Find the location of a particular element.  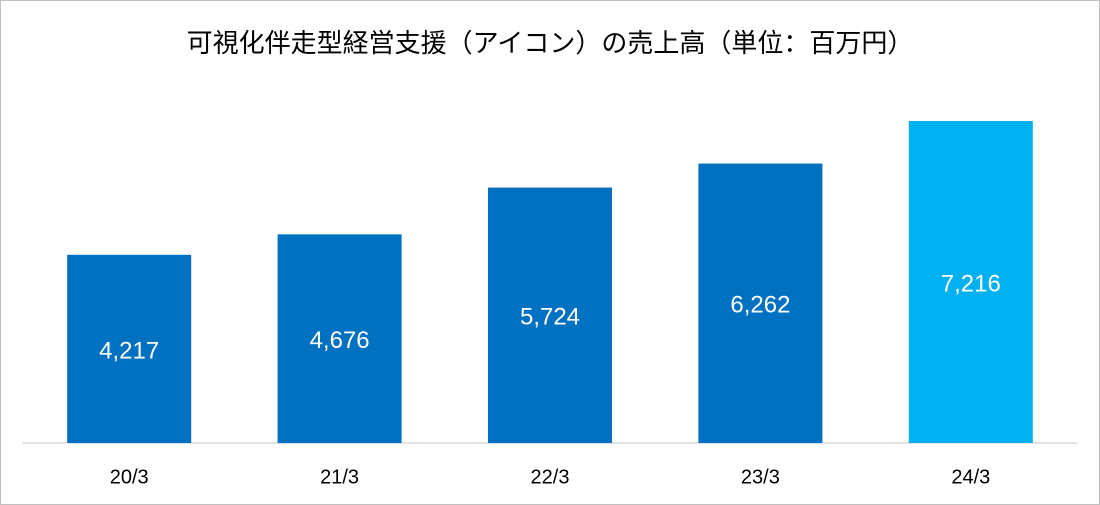

value-label: 4,217 is located at coordinates (129, 350).